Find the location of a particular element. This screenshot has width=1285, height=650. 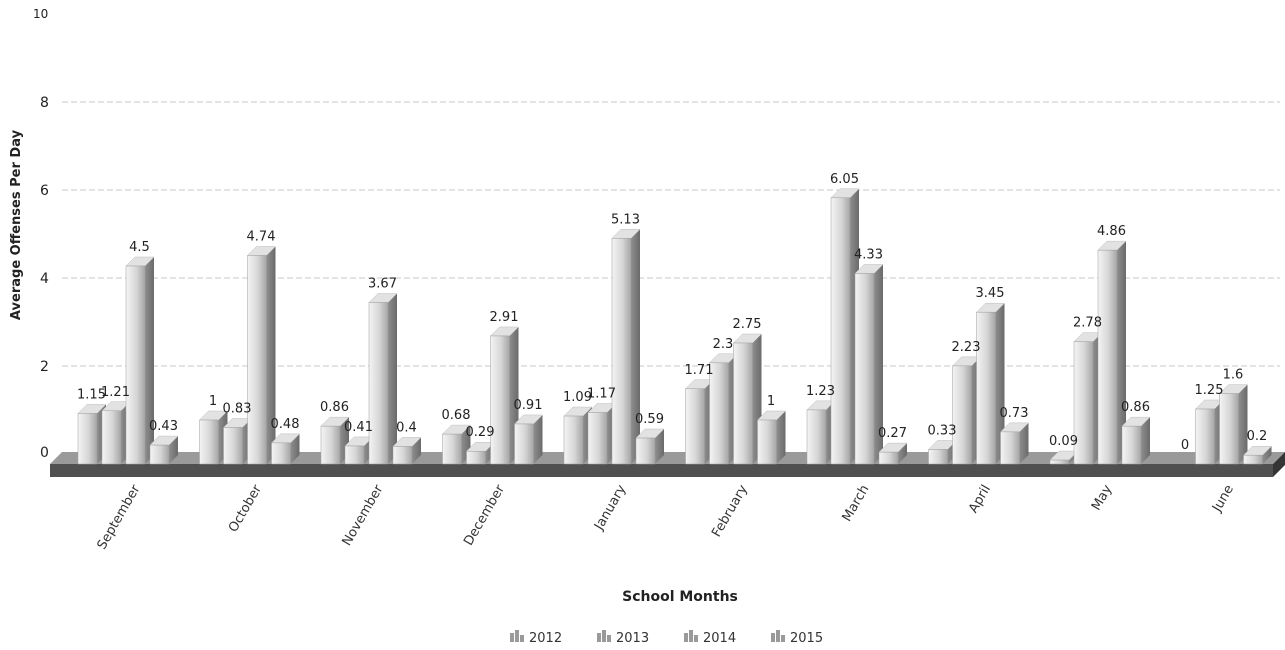

data-label: 2.75 is located at coordinates (747, 324).